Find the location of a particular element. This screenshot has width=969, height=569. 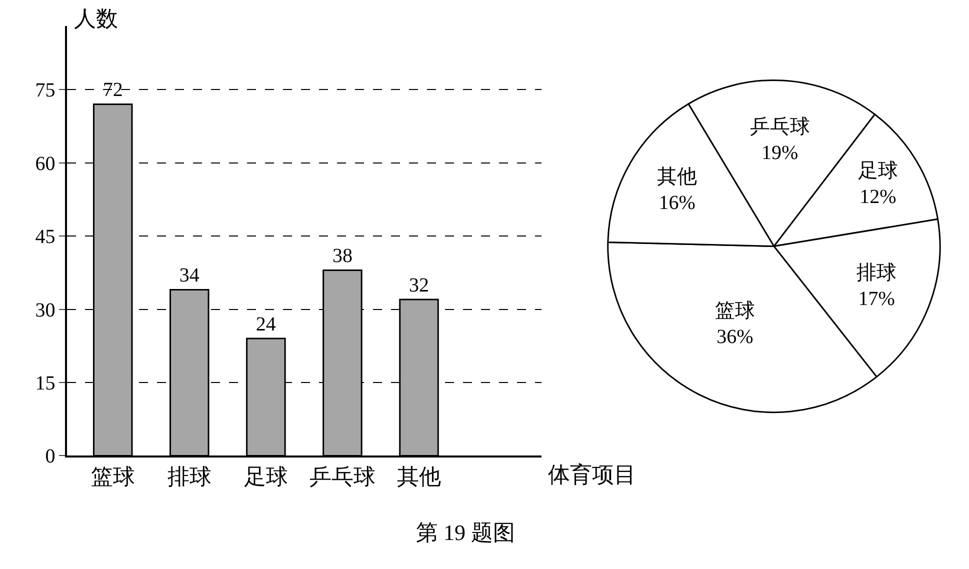

slice-label: 乒乓球 is located at coordinates (780, 127).